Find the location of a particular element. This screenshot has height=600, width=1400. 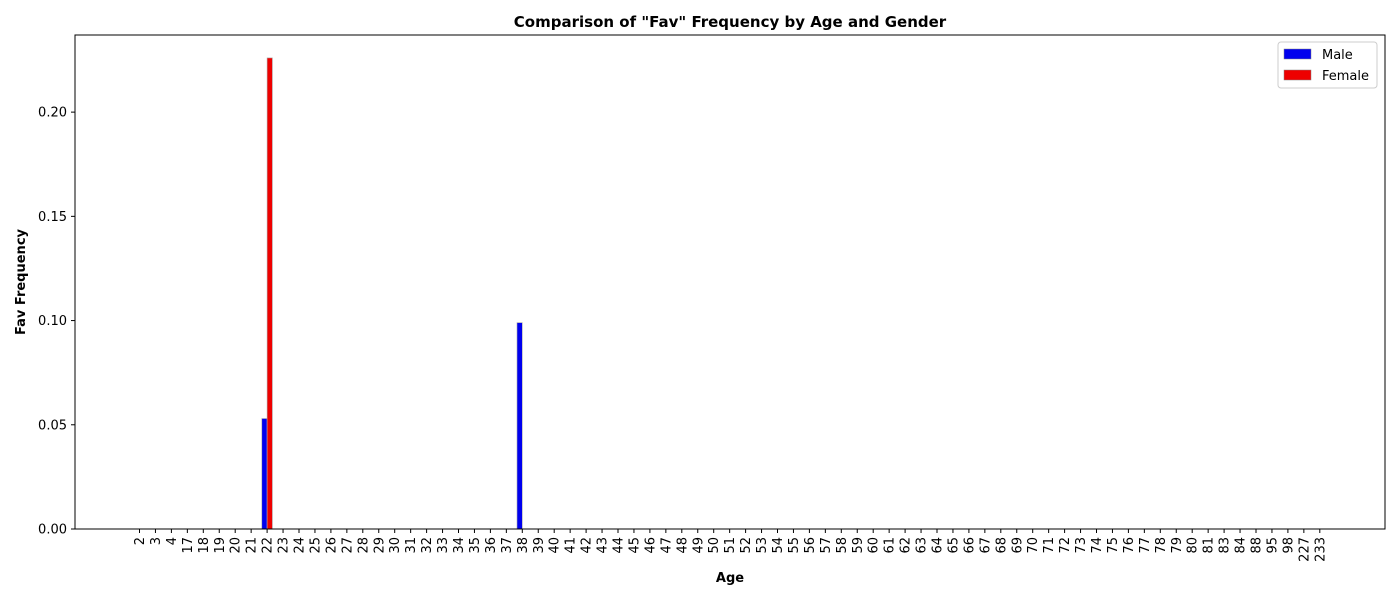

x-tick-label: 3 is located at coordinates (156, 541).